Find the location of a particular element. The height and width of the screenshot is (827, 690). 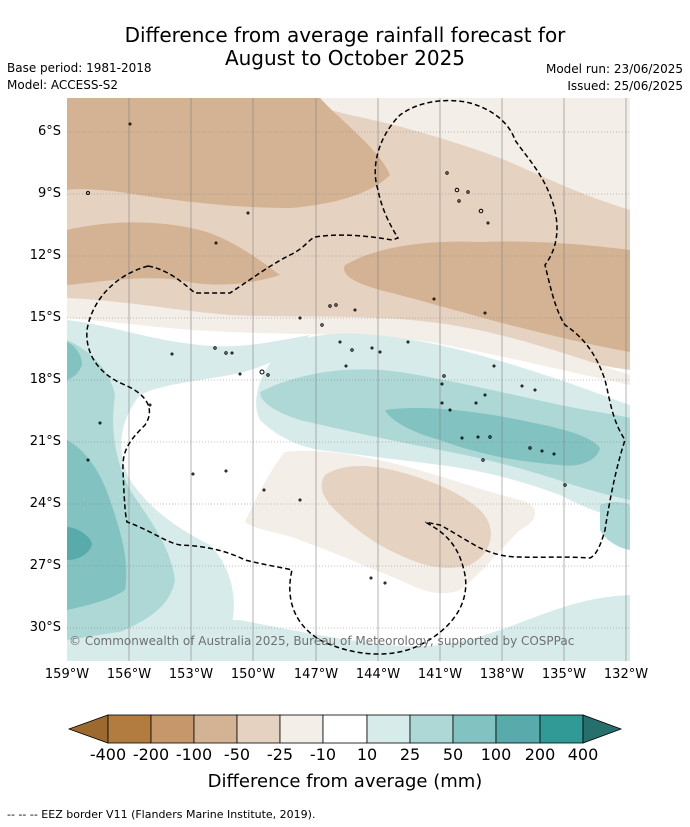

base-period-text: Base period: 1981-2018 is located at coordinates (79, 68).